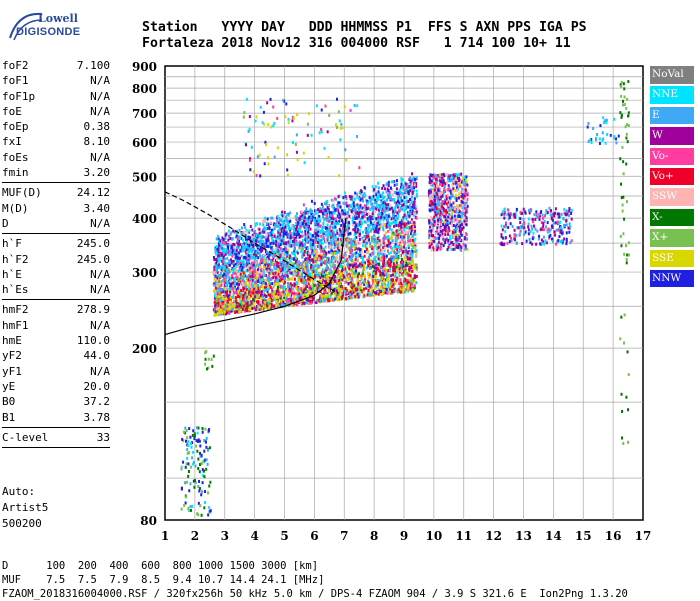 The image size is (700, 601). What do you see at coordinates (254, 536) in the screenshot?
I see `x-tick-label: 4` at bounding box center [254, 536].